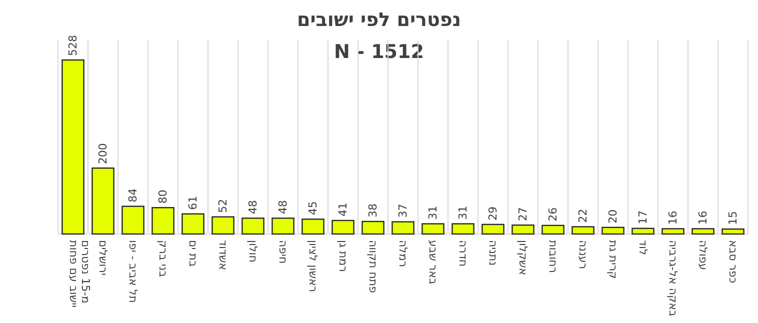 The width and height of the screenshot is (758, 323). I want to click on x-tick-label: בת ים, so click(193, 253).